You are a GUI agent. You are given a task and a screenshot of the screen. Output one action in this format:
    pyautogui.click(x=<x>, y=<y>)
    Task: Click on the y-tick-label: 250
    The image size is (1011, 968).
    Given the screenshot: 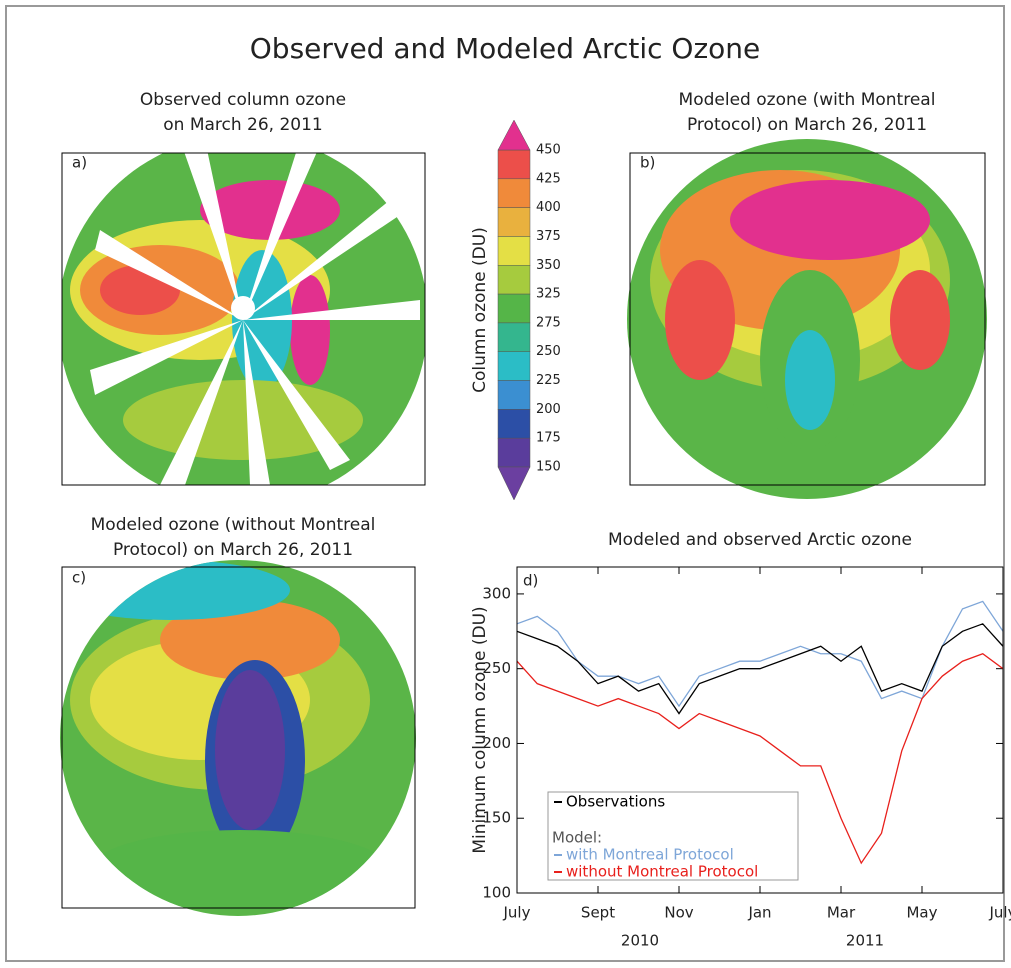 What is the action you would take?
    pyautogui.click(x=496, y=668)
    